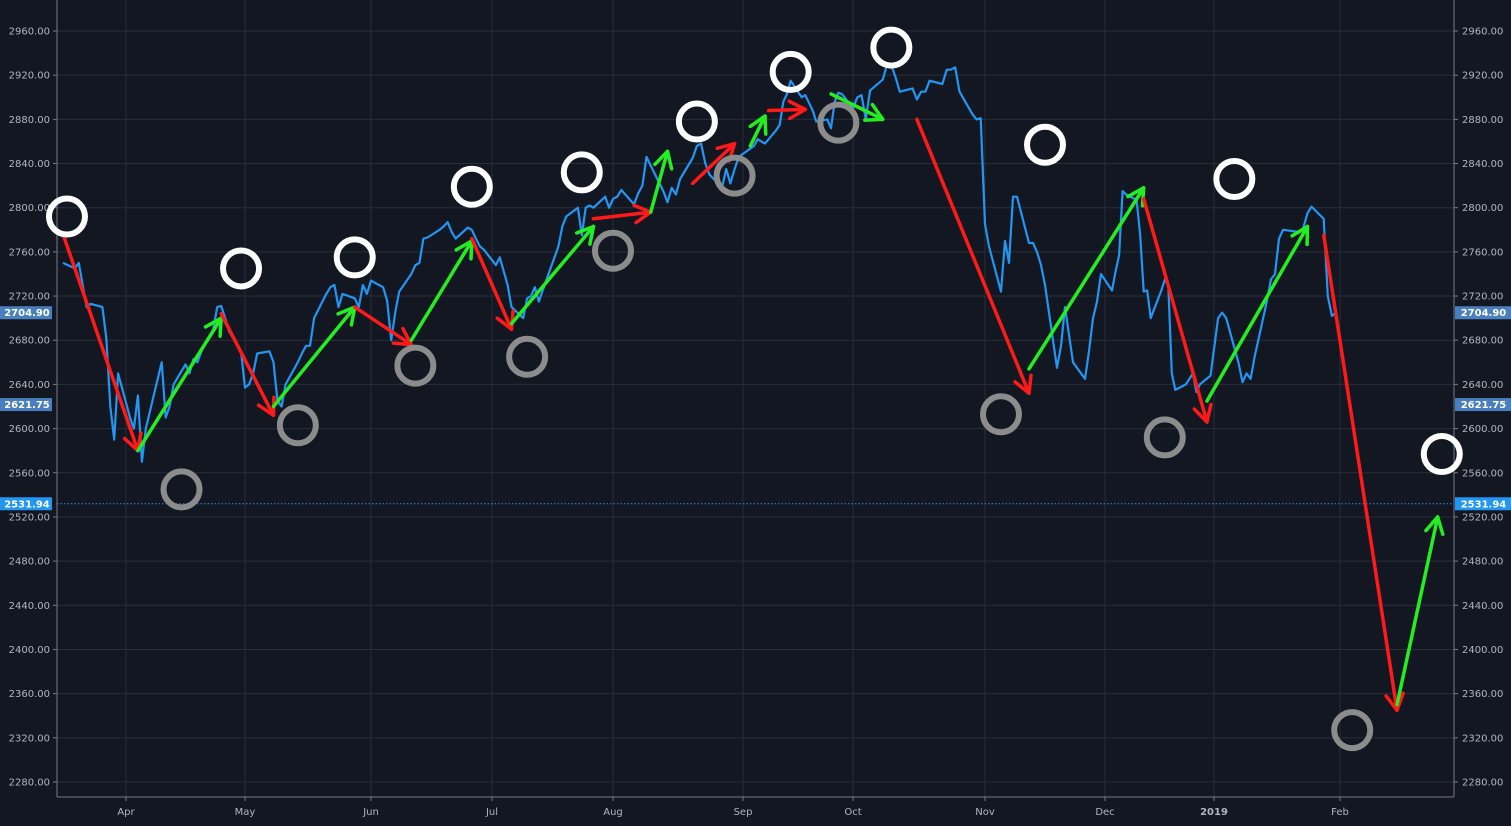  What do you see at coordinates (1482, 208) in the screenshot?
I see `y-tick-label-right: 2800.00` at bounding box center [1482, 208].